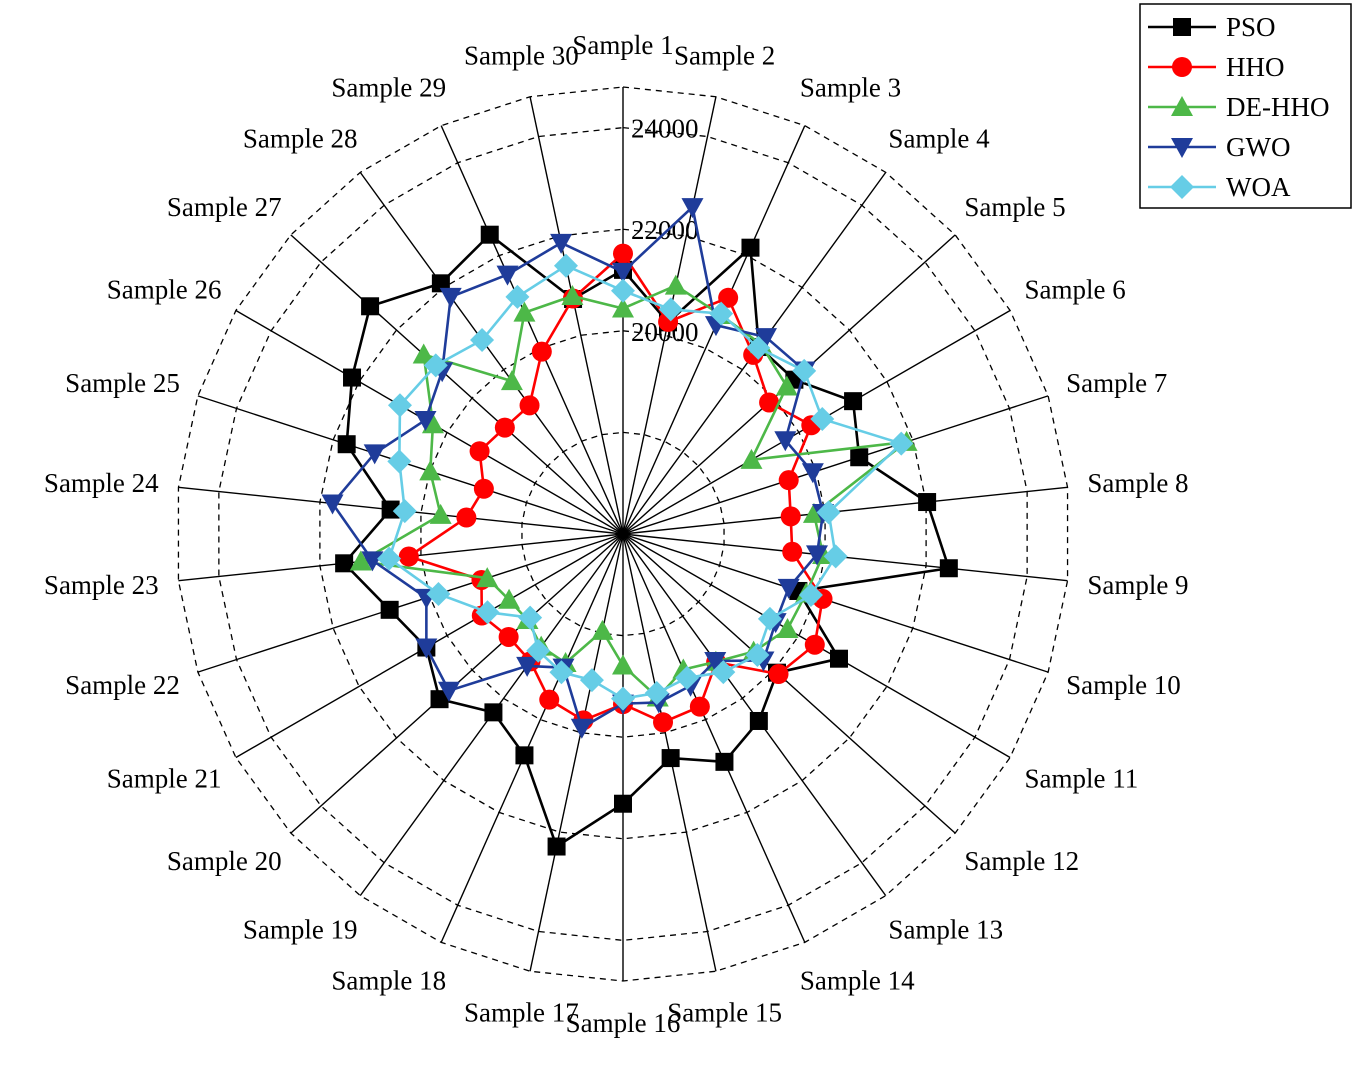  What do you see at coordinates (1182, 106) in the screenshot?
I see `legend-marker-de-hho` at bounding box center [1182, 106].